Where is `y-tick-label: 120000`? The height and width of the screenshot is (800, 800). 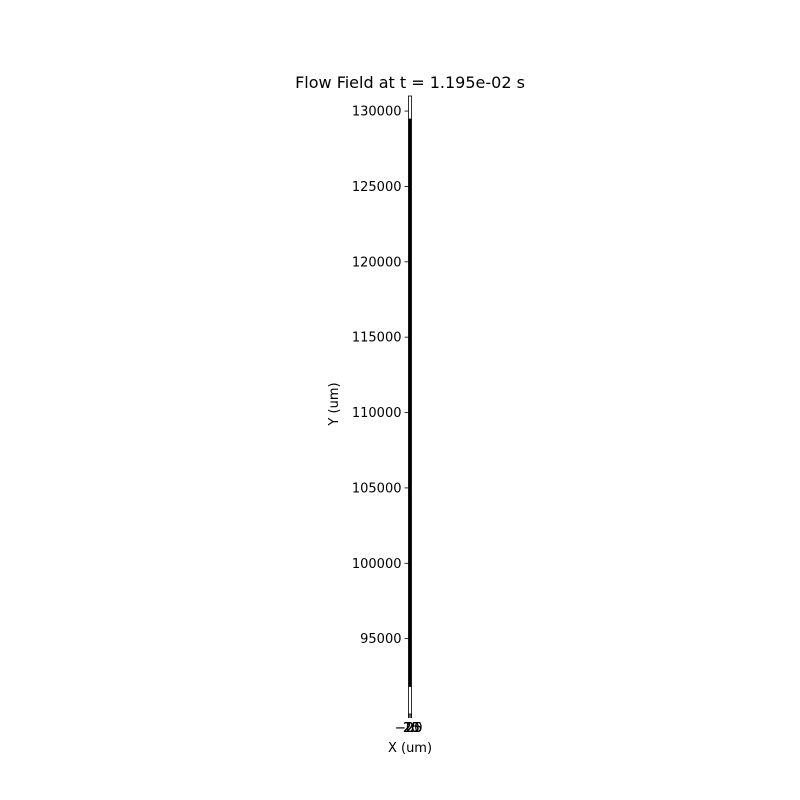 y-tick-label: 120000 is located at coordinates (377, 262).